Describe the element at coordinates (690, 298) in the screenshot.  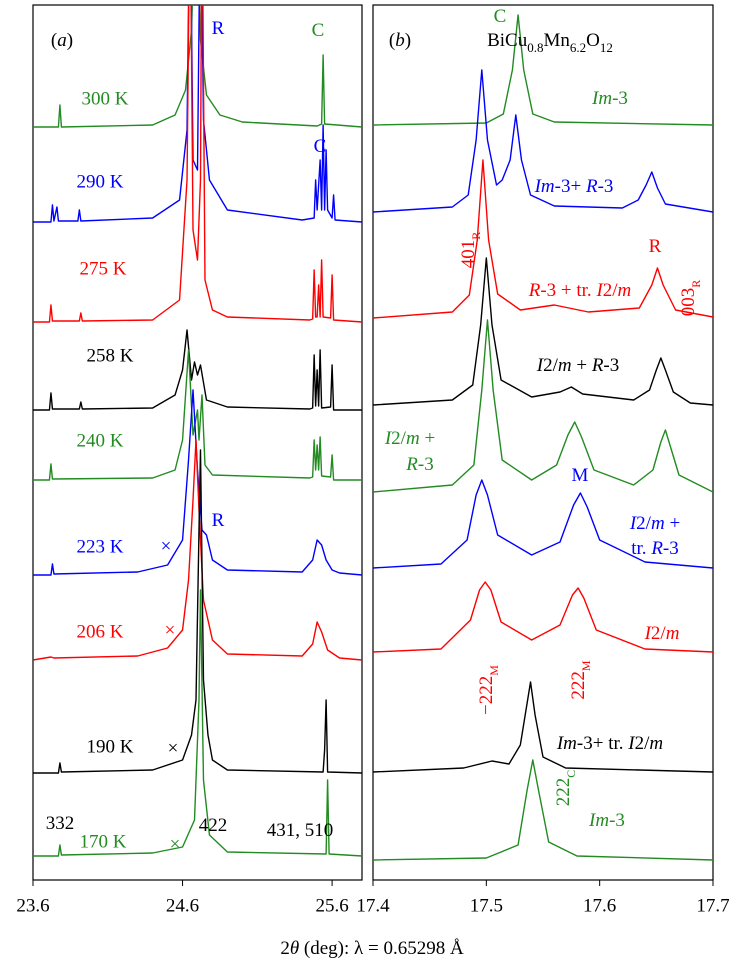
I see `annotation: 003R` at that location.